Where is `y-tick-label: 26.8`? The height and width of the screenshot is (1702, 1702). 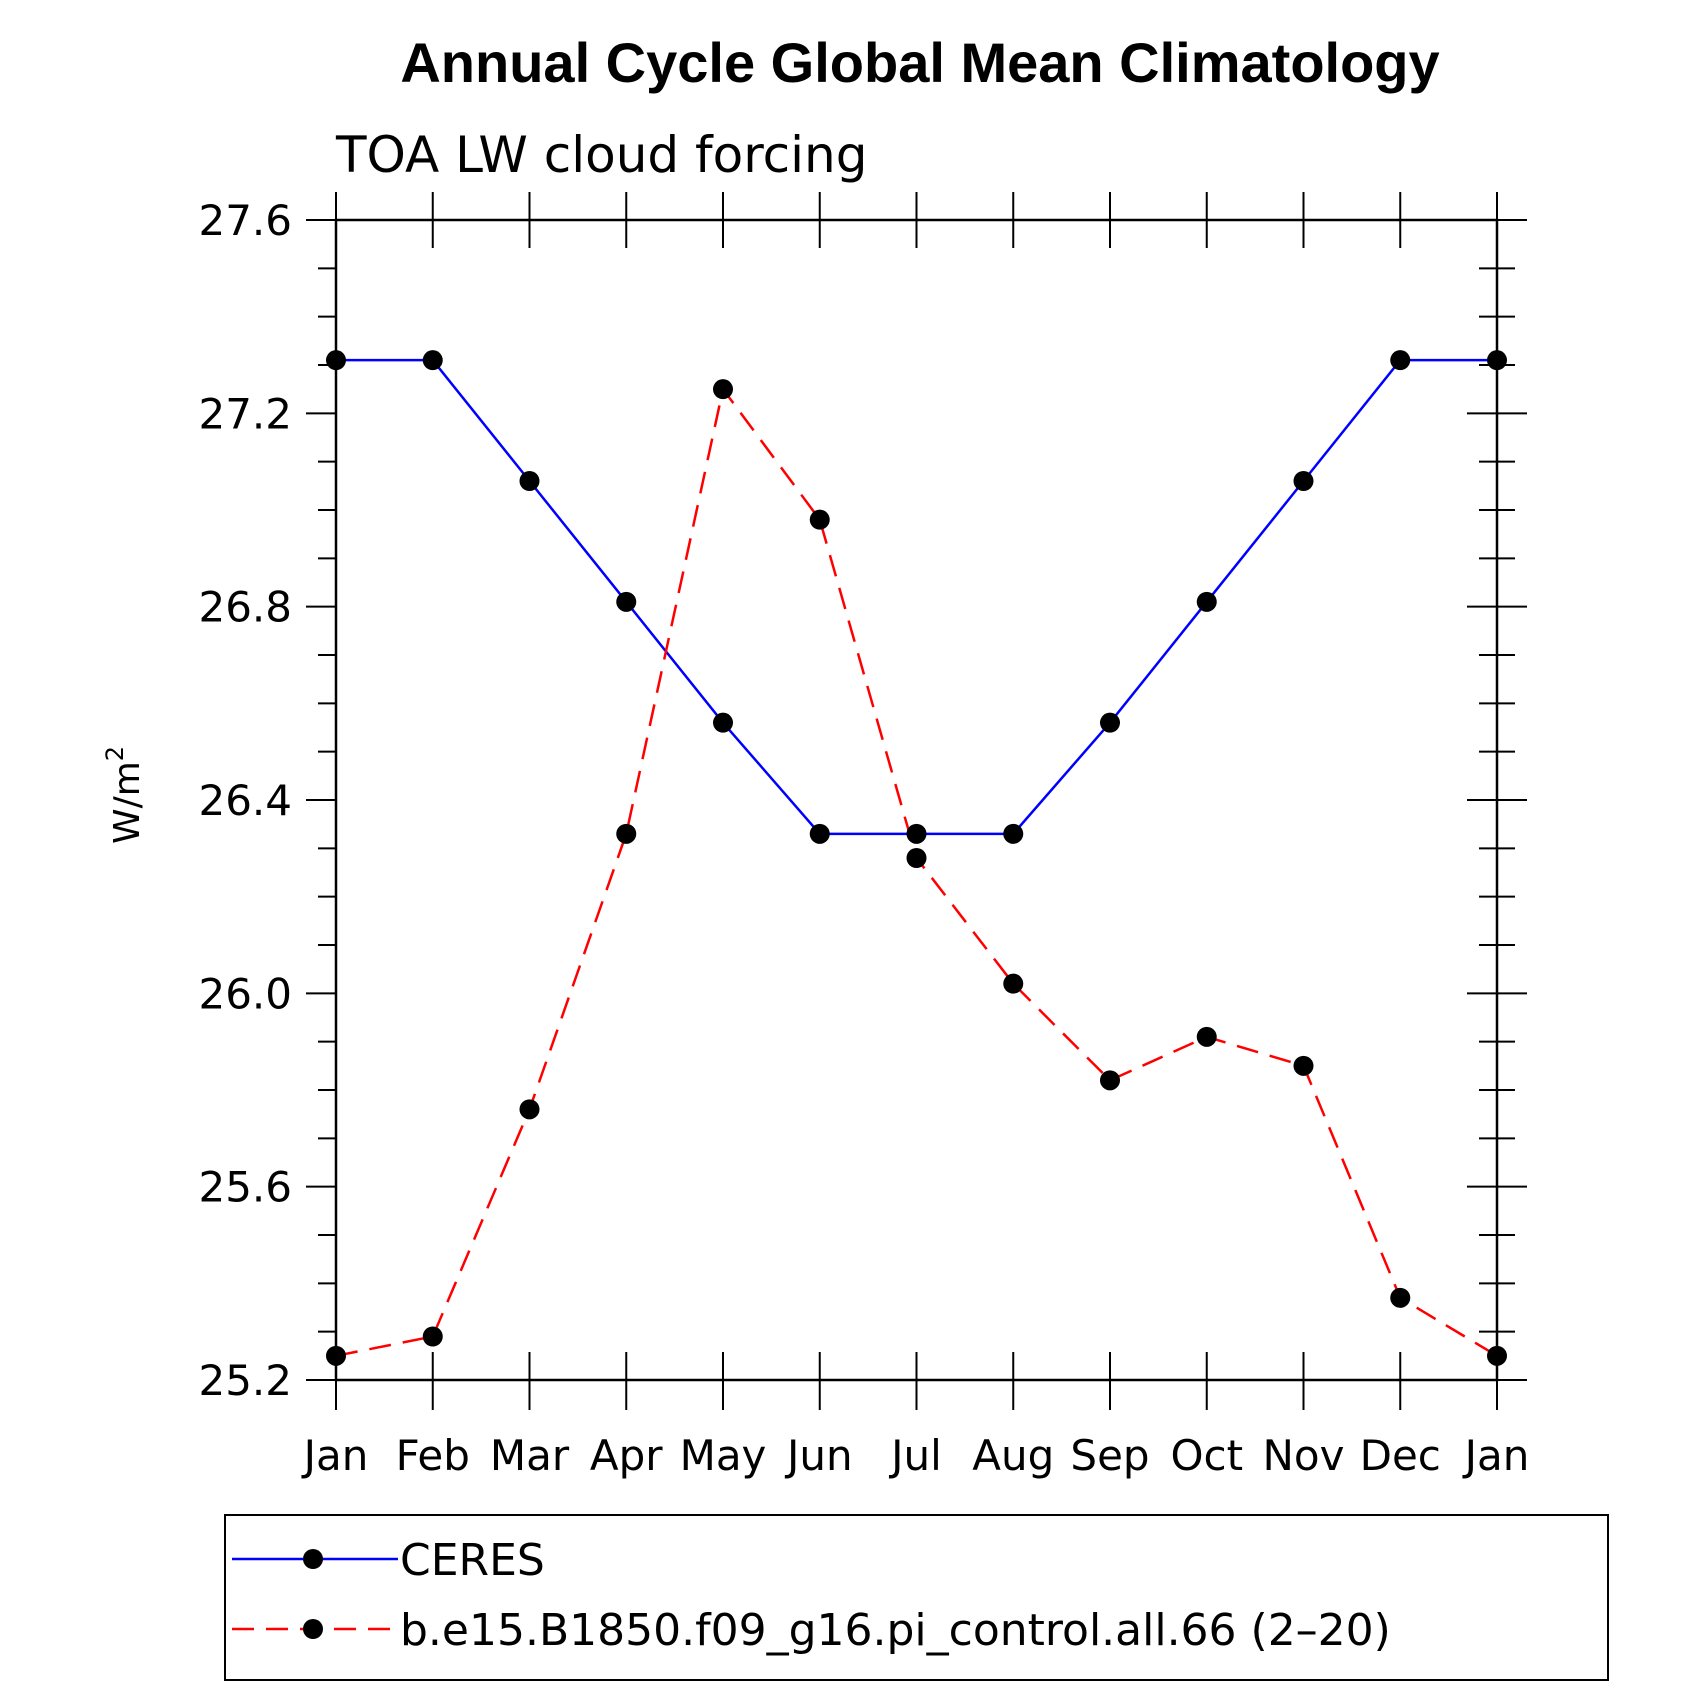 y-tick-label: 26.8 is located at coordinates (245, 607).